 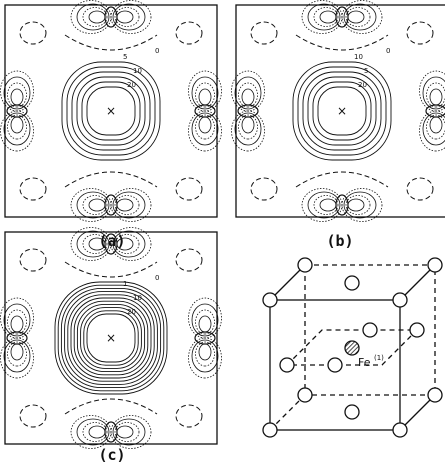 What do you see at coordinates (111, 455) in the screenshot?
I see `panel-label: (c)` at bounding box center [111, 455].